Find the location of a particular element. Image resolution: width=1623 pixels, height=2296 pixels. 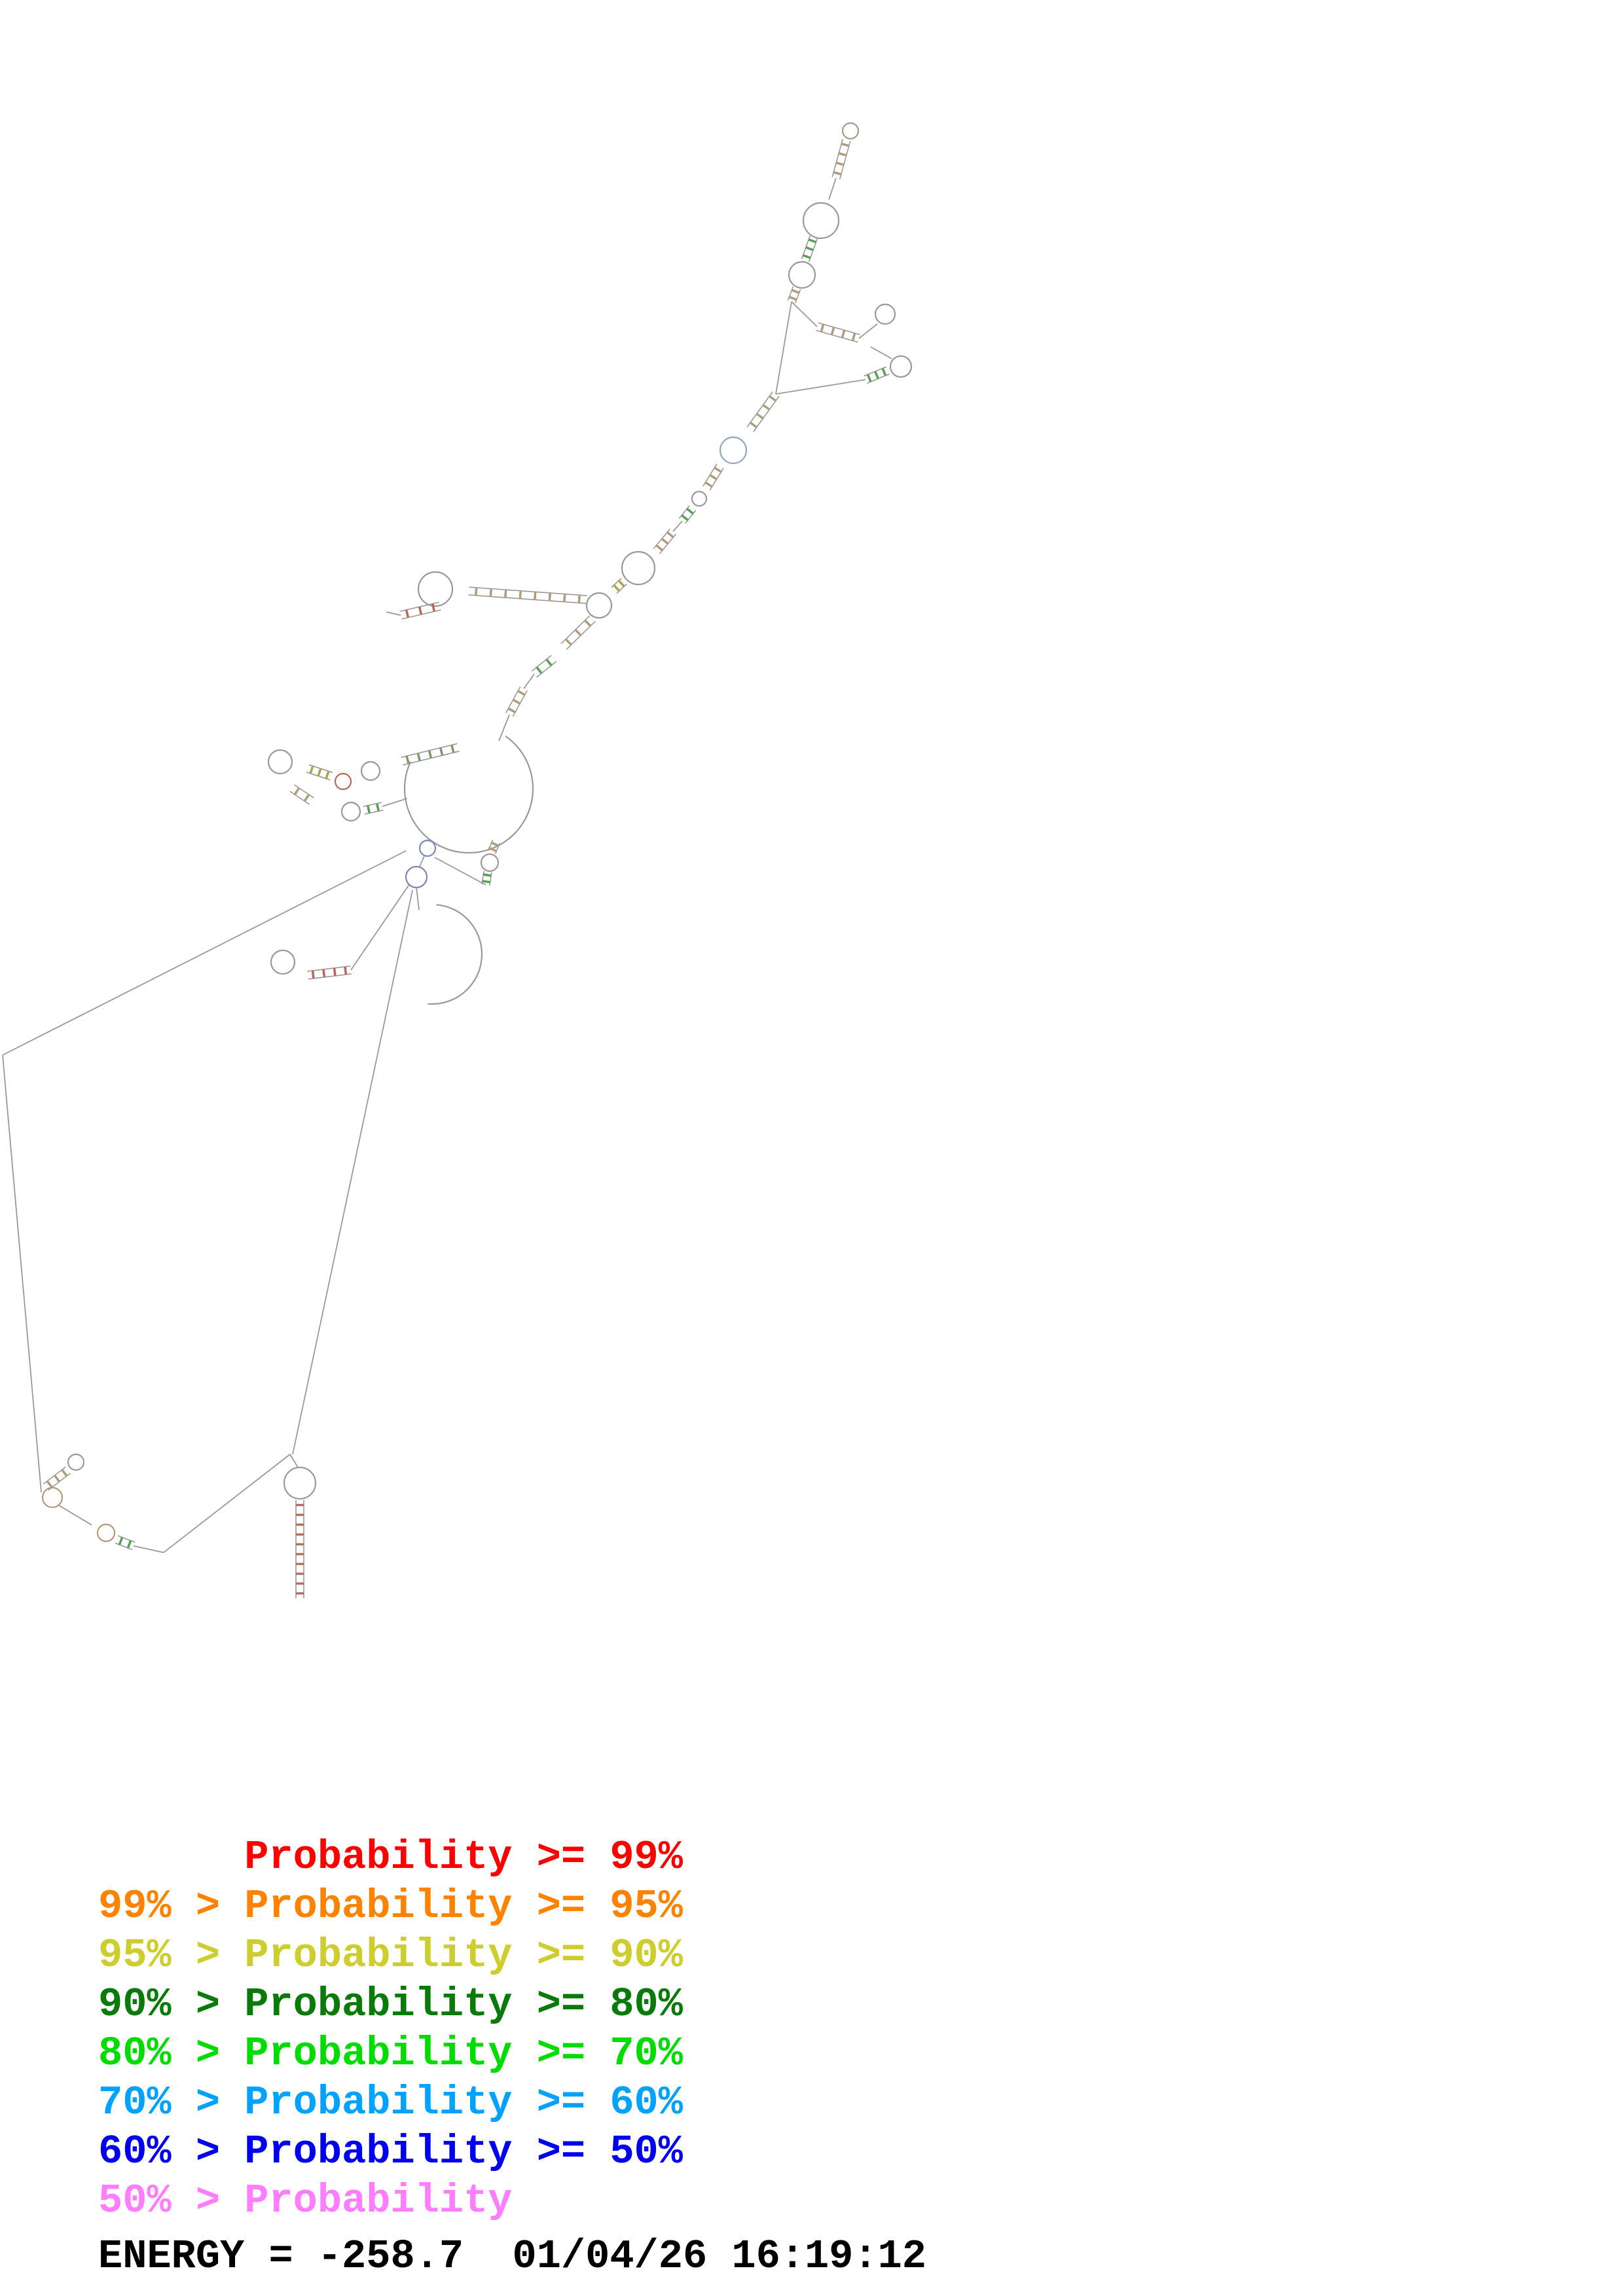

legend-item: 80% > Probability >= 70% is located at coordinates (390, 2053).